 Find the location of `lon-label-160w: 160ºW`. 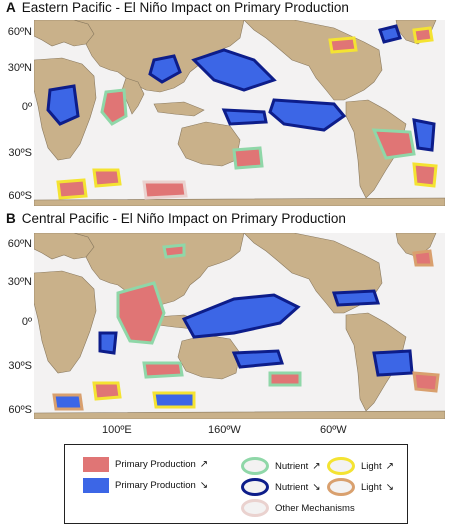

lon-label-160w: 160ºW is located at coordinates (224, 430).